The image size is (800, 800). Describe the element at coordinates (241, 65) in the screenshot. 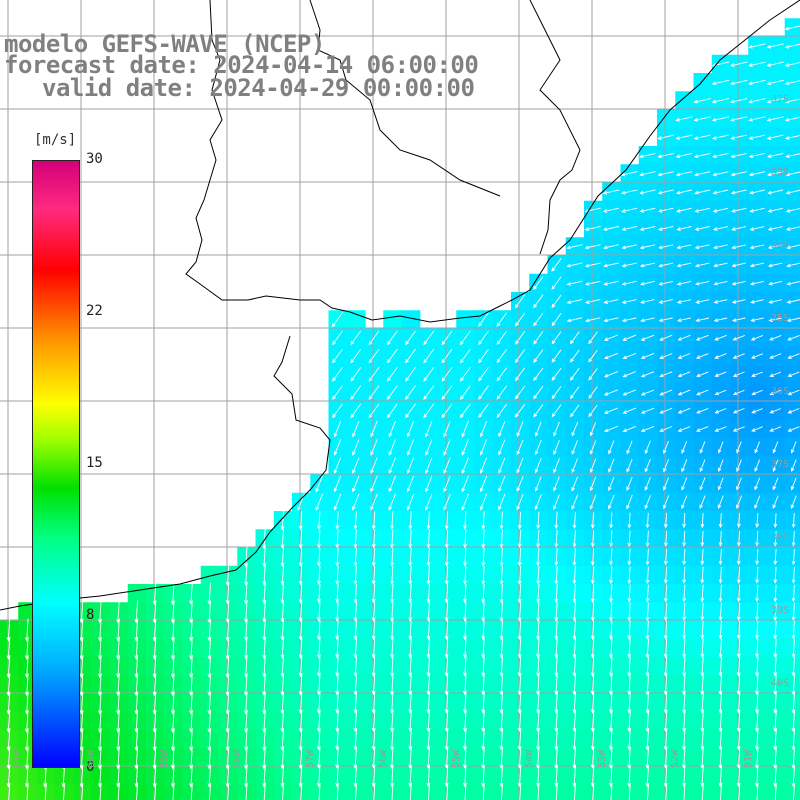

I see `forecast-date: forecast date: 2024-04-14 06:00:00` at that location.